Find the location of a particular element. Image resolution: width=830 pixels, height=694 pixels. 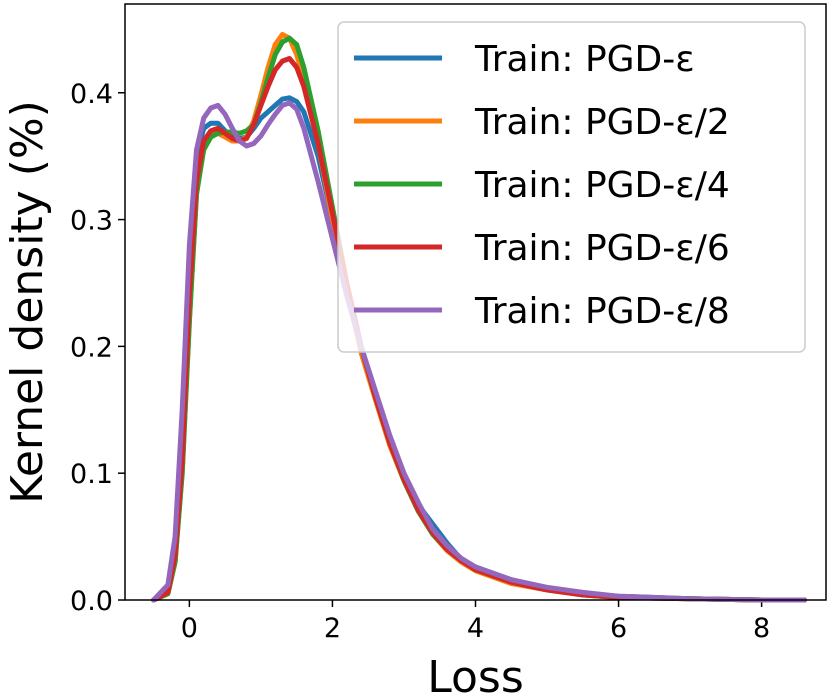

x-tick-label: 8 is located at coordinates (761, 628).